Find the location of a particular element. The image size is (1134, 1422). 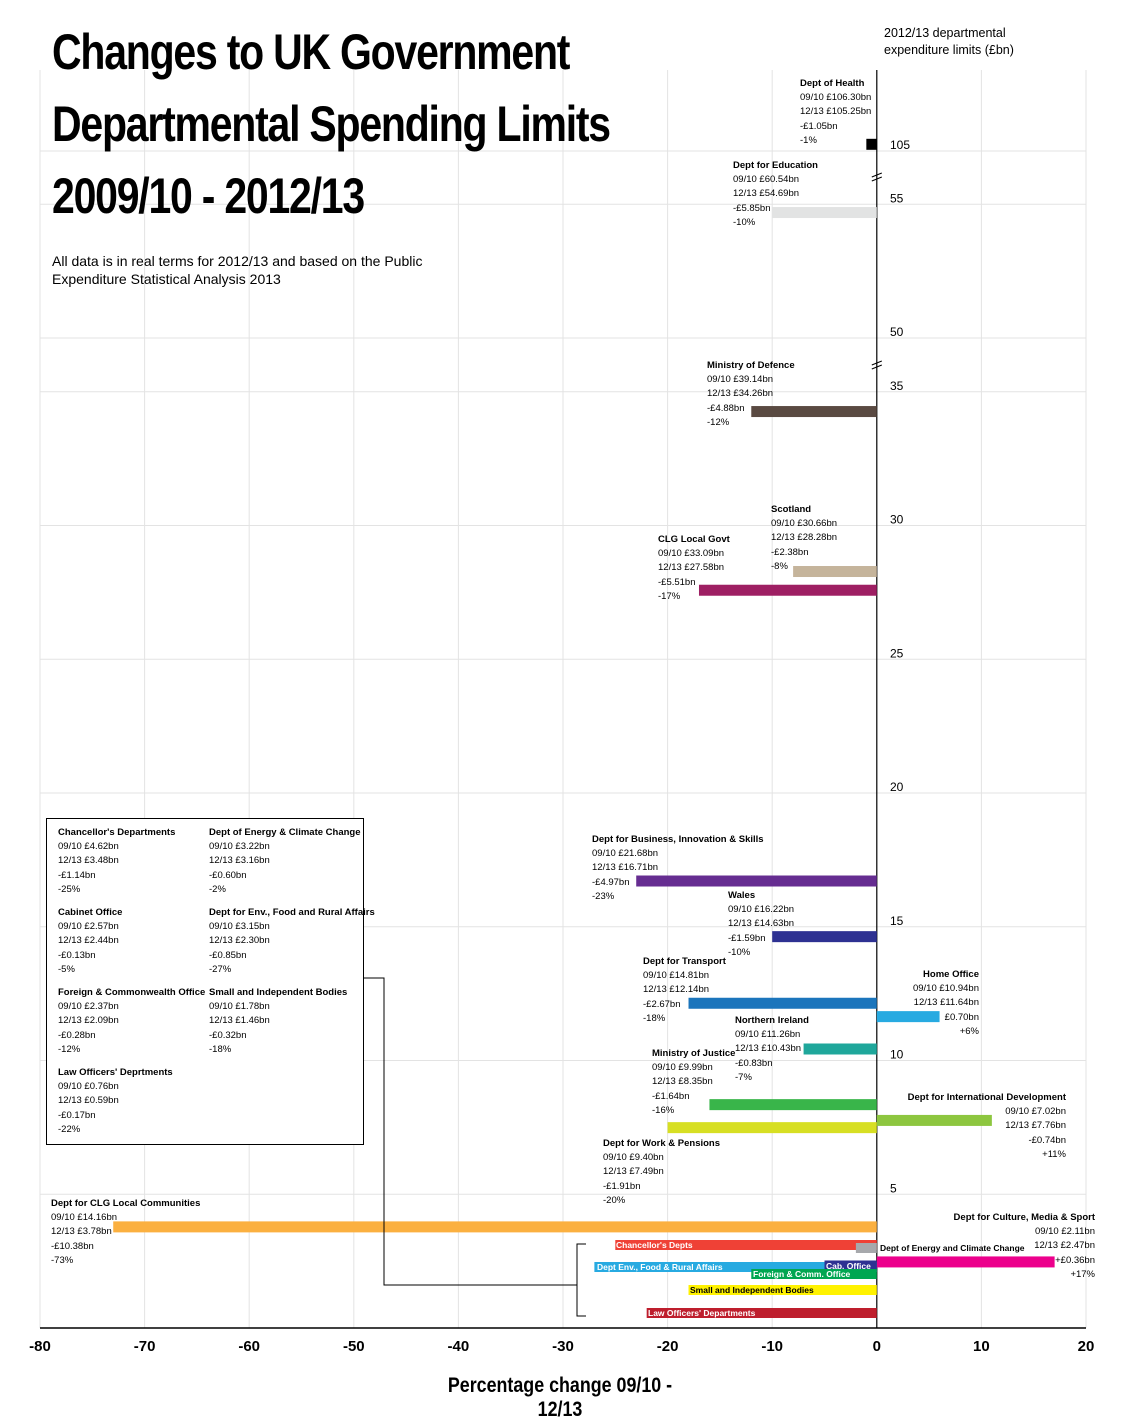

bar-dept-for-international-development is located at coordinates (934, 1120).